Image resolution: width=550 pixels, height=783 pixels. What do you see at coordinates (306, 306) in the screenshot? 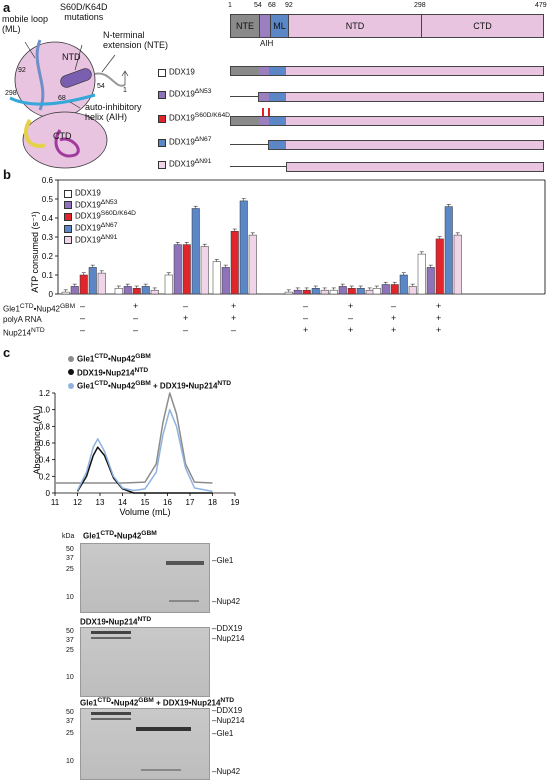
I see `cond-0-4: –` at bounding box center [306, 306].